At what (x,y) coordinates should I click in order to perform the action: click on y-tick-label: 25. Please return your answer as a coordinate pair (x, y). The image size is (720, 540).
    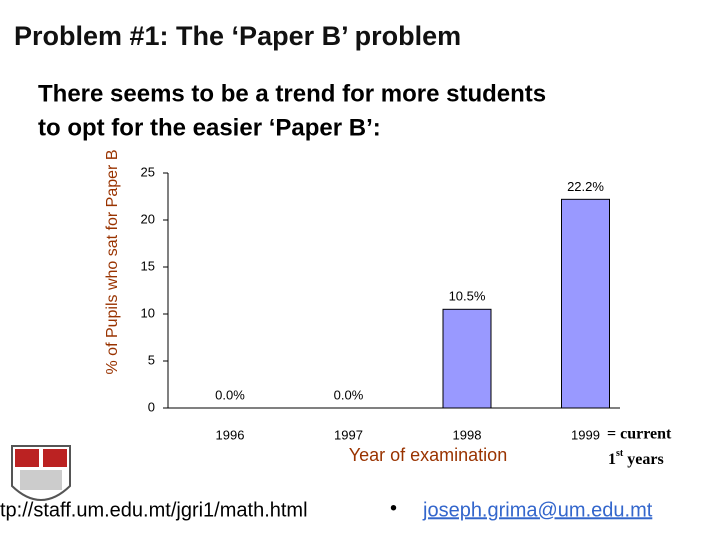
    Looking at the image, I should click on (148, 171).